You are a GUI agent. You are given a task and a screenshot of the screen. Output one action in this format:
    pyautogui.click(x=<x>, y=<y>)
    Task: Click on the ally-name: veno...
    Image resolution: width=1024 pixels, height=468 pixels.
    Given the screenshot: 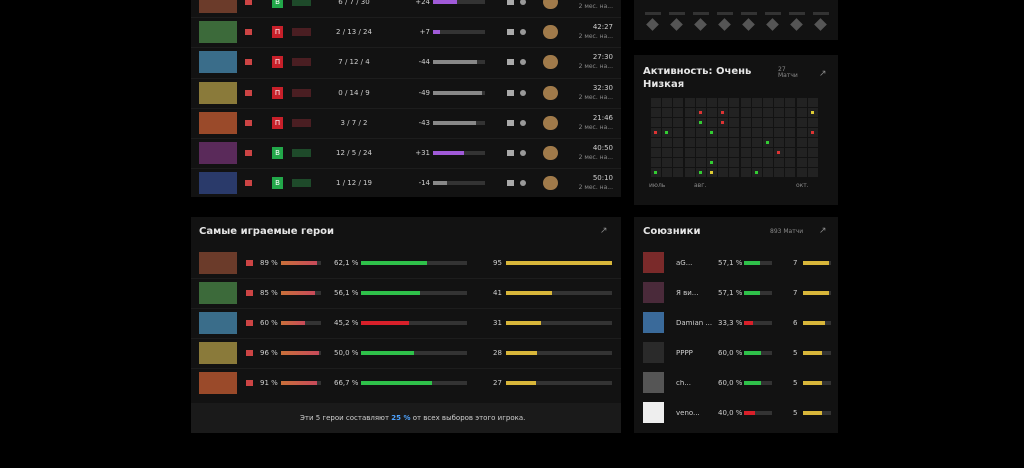 What is the action you would take?
    pyautogui.click(x=688, y=413)
    